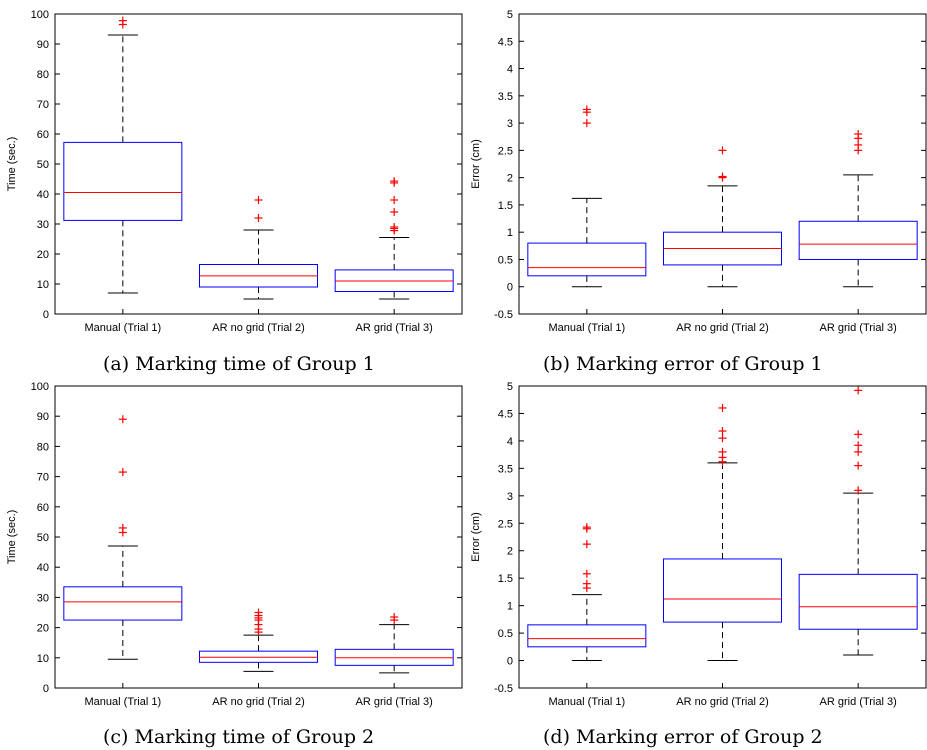 Image resolution: width=927 pixels, height=750 pixels. I want to click on y-tick-label: 60, so click(43, 135).